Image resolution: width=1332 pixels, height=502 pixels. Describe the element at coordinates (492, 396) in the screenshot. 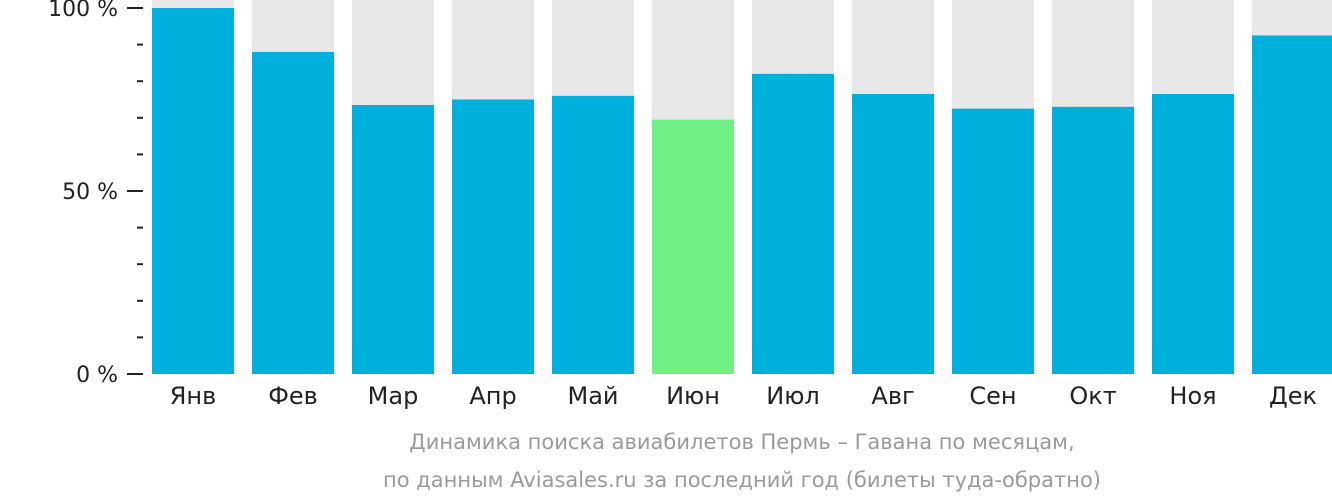

I see `x-tick-label: Апр` at that location.